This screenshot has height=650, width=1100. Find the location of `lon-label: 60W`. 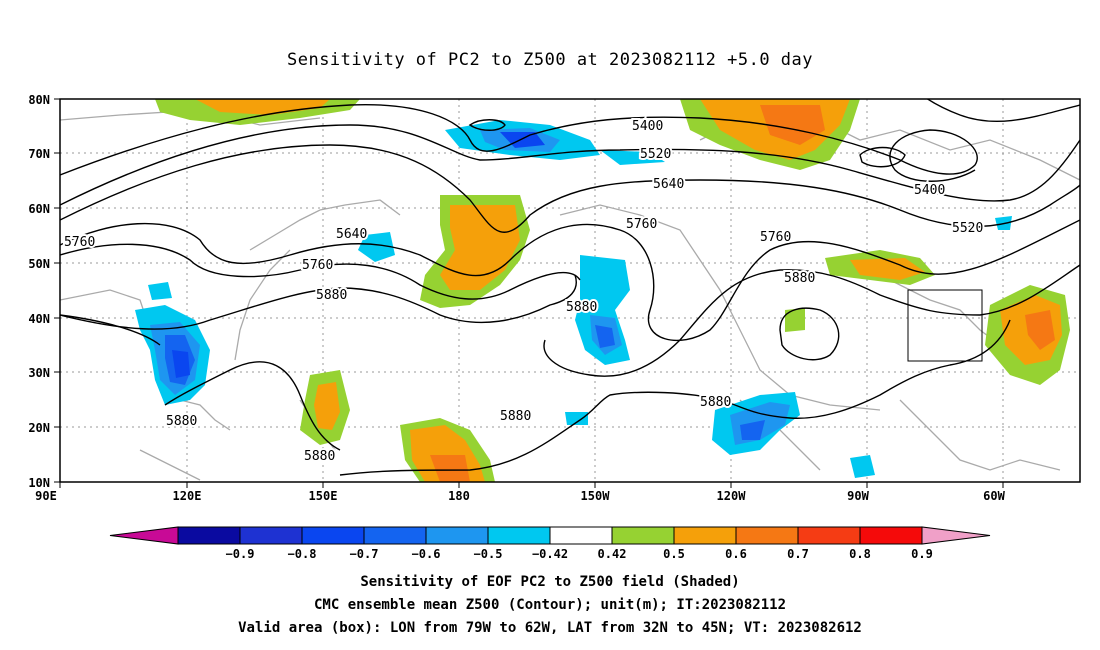

lon-label: 60W is located at coordinates (994, 496).